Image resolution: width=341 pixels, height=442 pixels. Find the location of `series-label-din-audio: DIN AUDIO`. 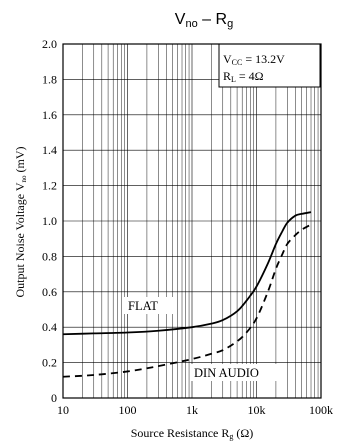

series-label-din-audio: DIN AUDIO is located at coordinates (226, 373).